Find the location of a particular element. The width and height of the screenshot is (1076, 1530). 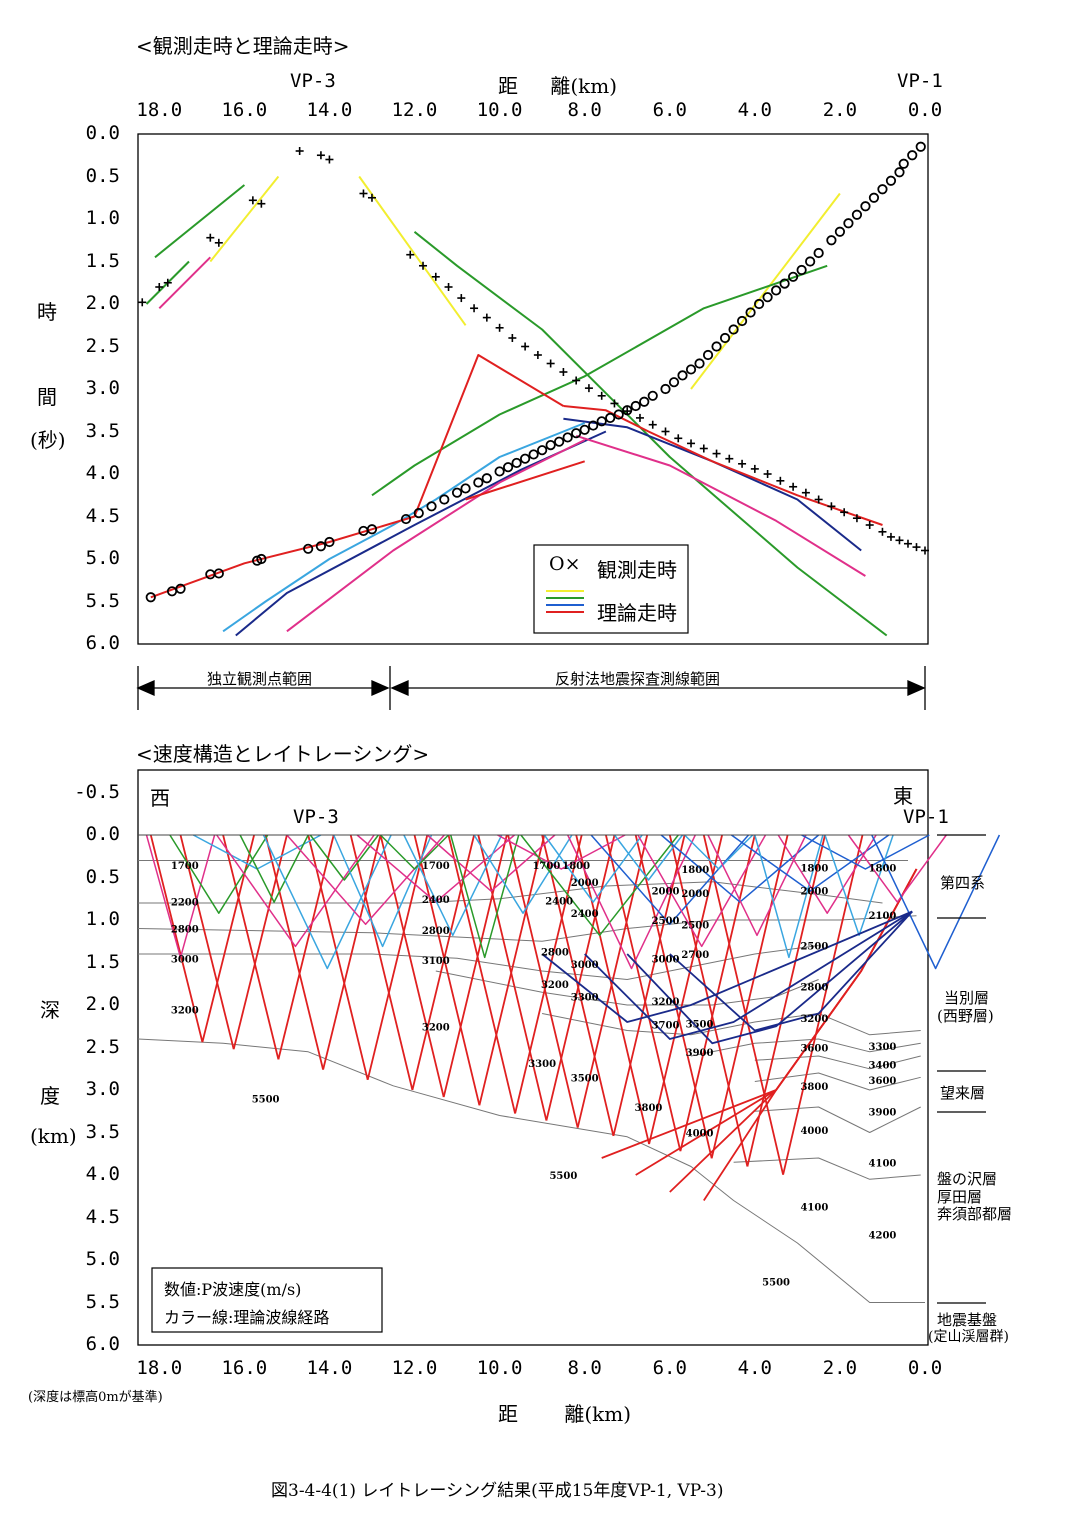

bottom-y-tick-label: 2.0 is located at coordinates (102, 1004).